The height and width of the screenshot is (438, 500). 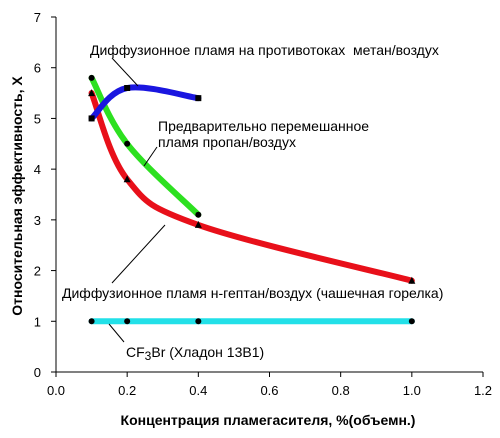 What do you see at coordinates (17, 196) in the screenshot?
I see `y-axis-title: Относительная эффективность, Х` at bounding box center [17, 196].